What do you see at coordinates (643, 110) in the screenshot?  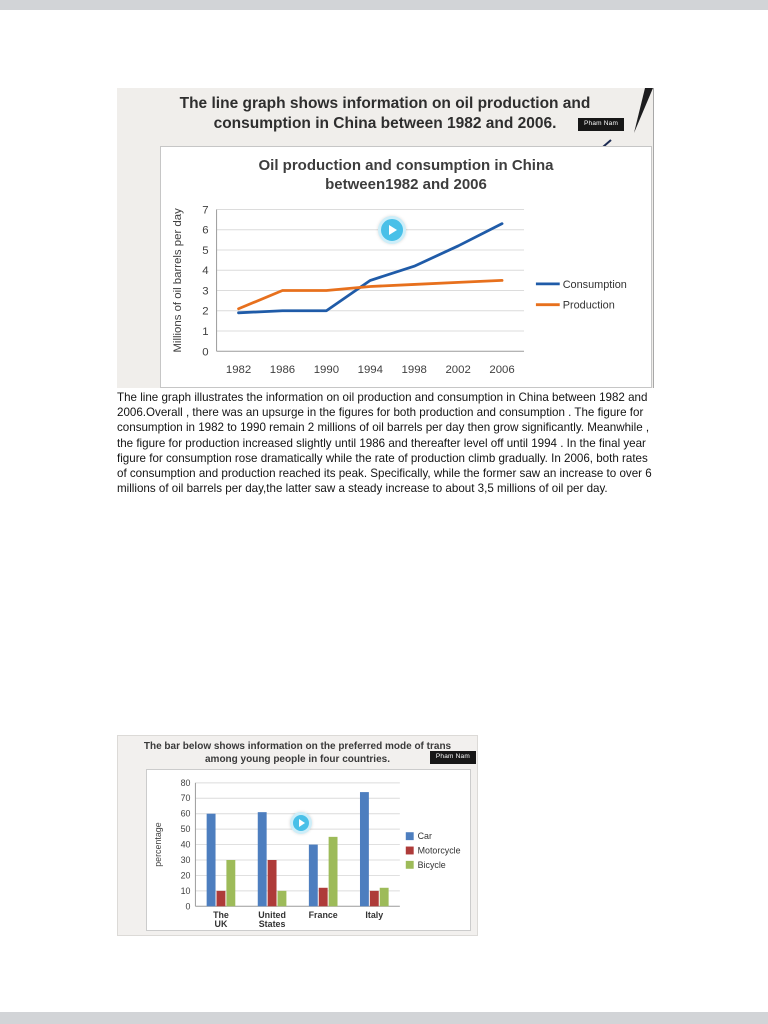 I see `corner-mark-icon` at bounding box center [643, 110].